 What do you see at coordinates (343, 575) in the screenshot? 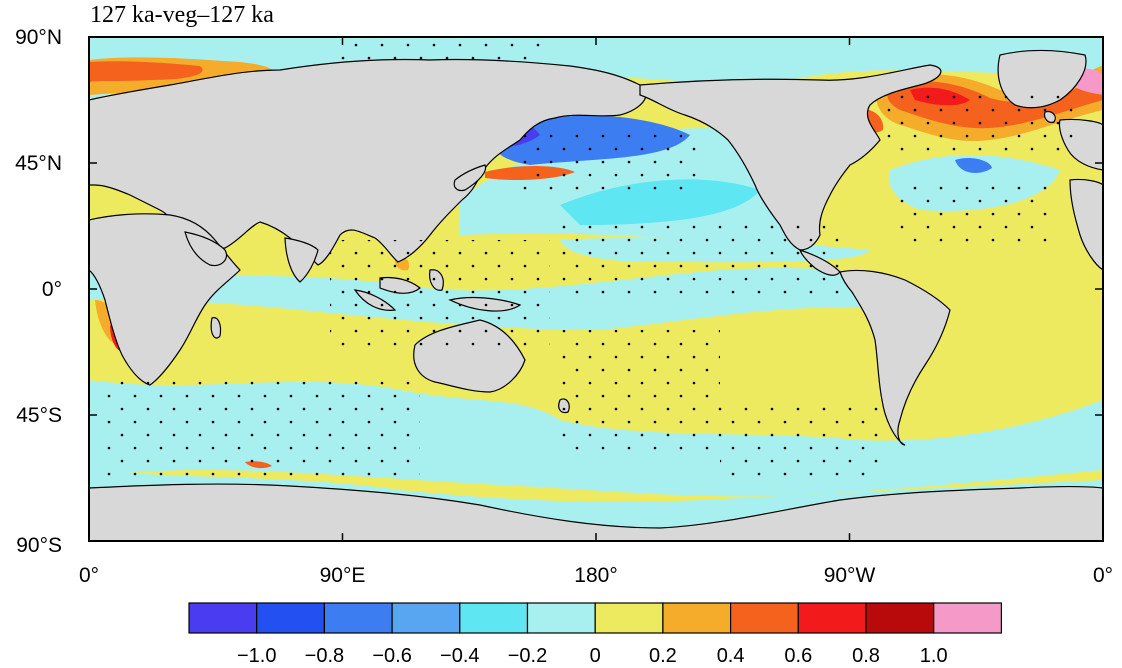
I see `lon-label-90e: 90°E` at bounding box center [343, 575].